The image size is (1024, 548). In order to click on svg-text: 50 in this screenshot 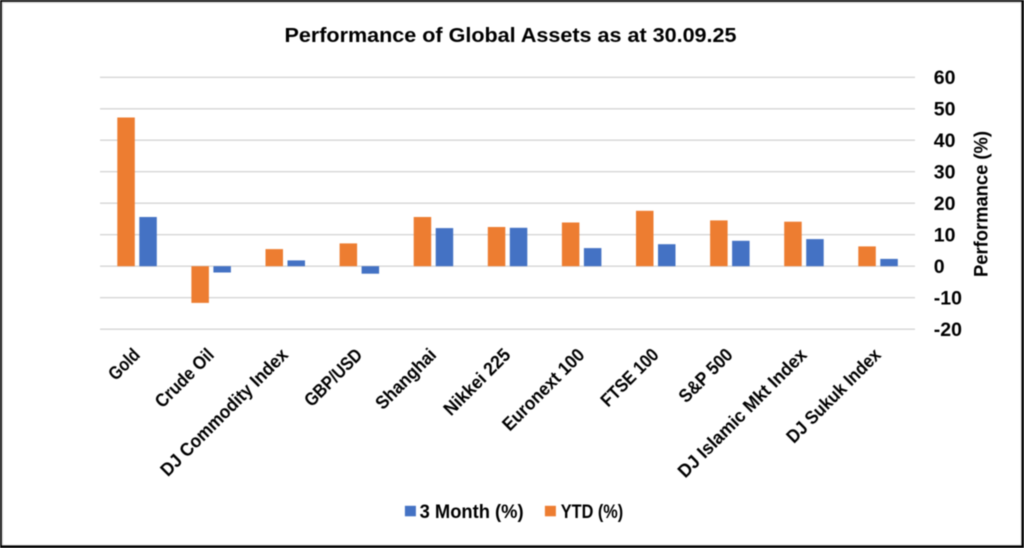, I will do `click(945, 110)`.